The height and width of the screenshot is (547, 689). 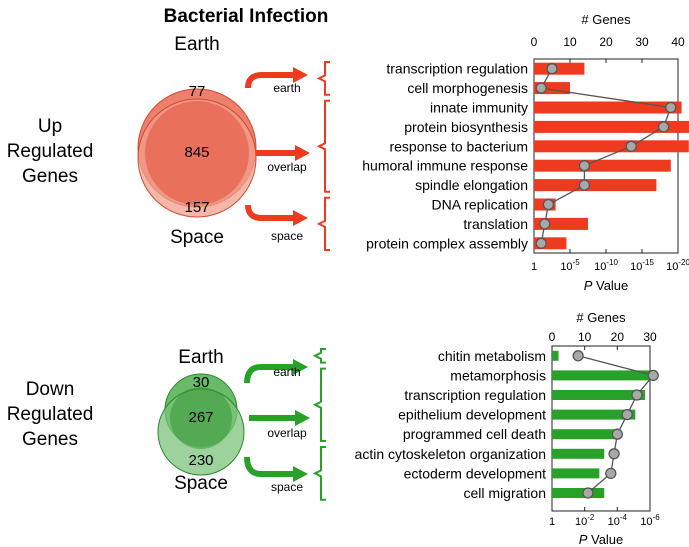 I want to click on category-label: humoral immune response, so click(x=445, y=166).